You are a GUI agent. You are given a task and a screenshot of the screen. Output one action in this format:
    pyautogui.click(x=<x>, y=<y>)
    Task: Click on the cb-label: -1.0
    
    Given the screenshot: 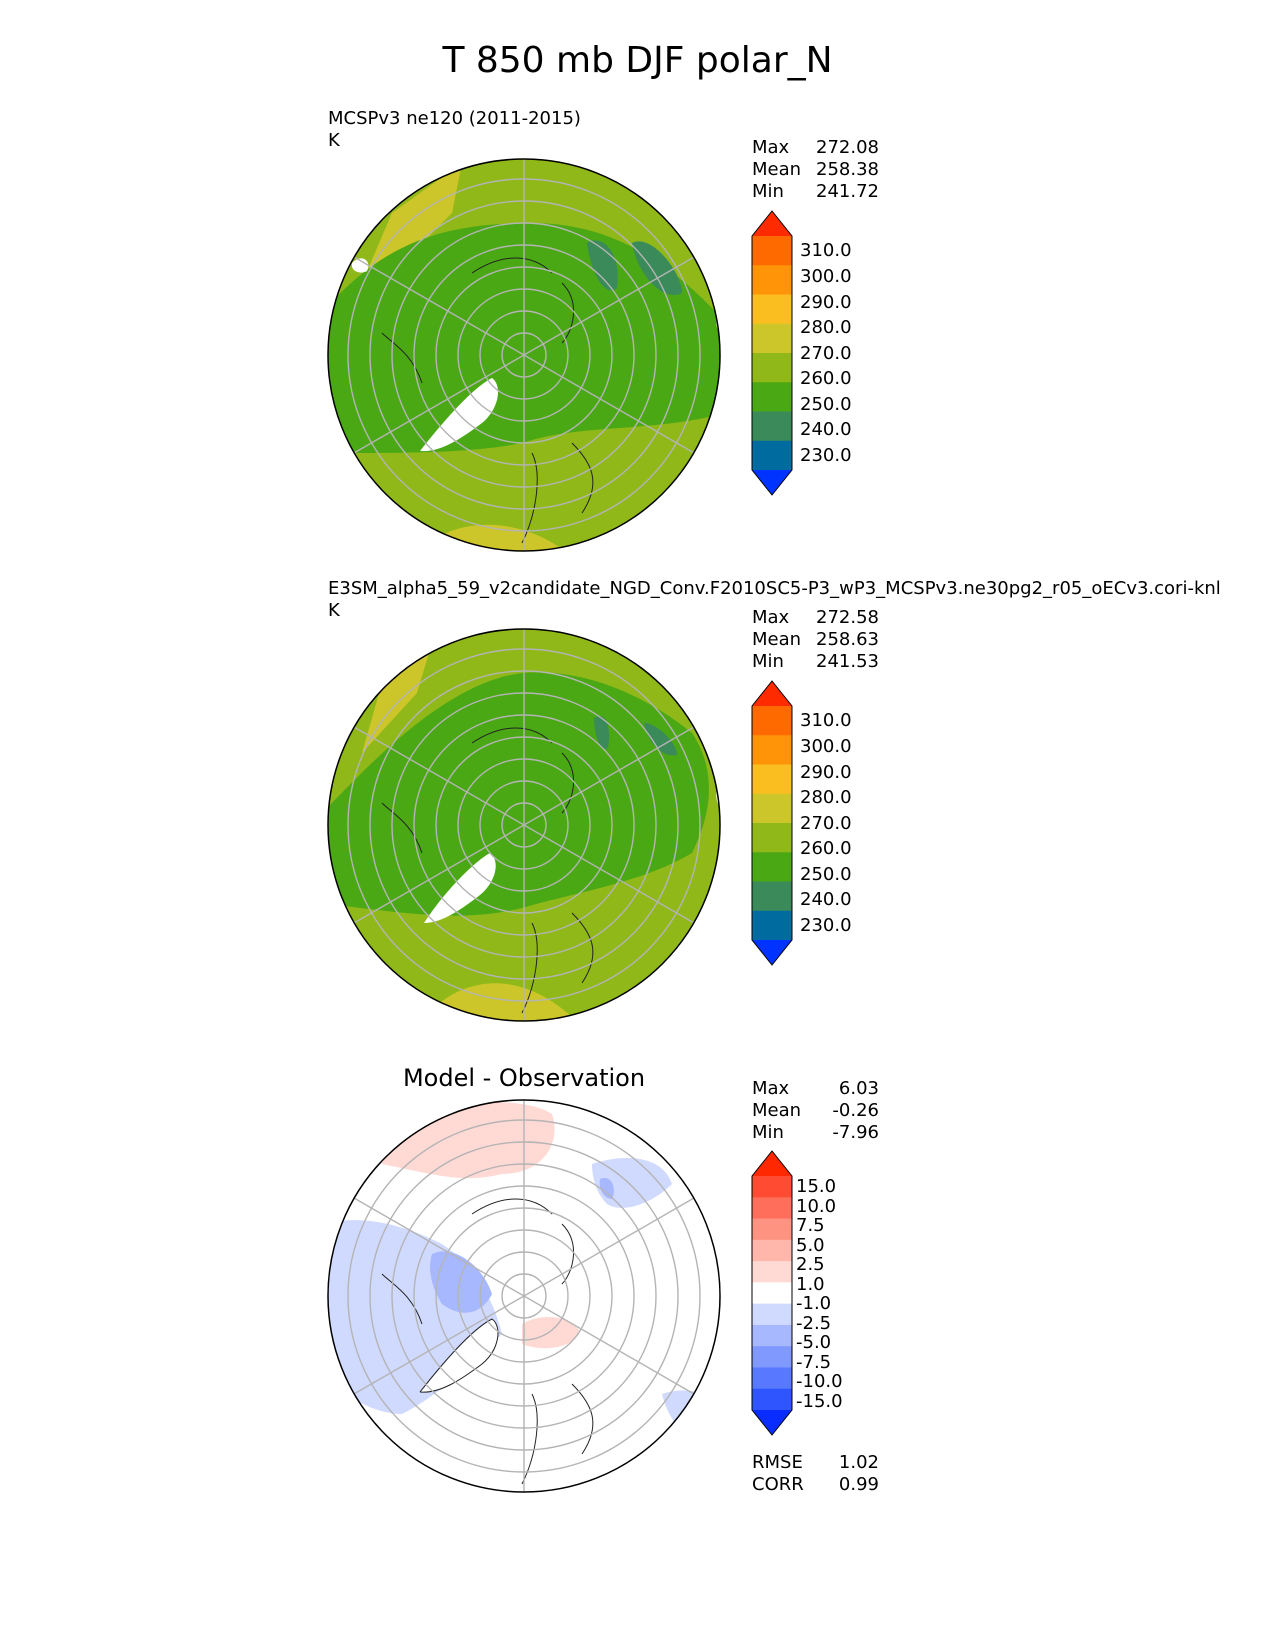 What is the action you would take?
    pyautogui.click(x=814, y=1303)
    